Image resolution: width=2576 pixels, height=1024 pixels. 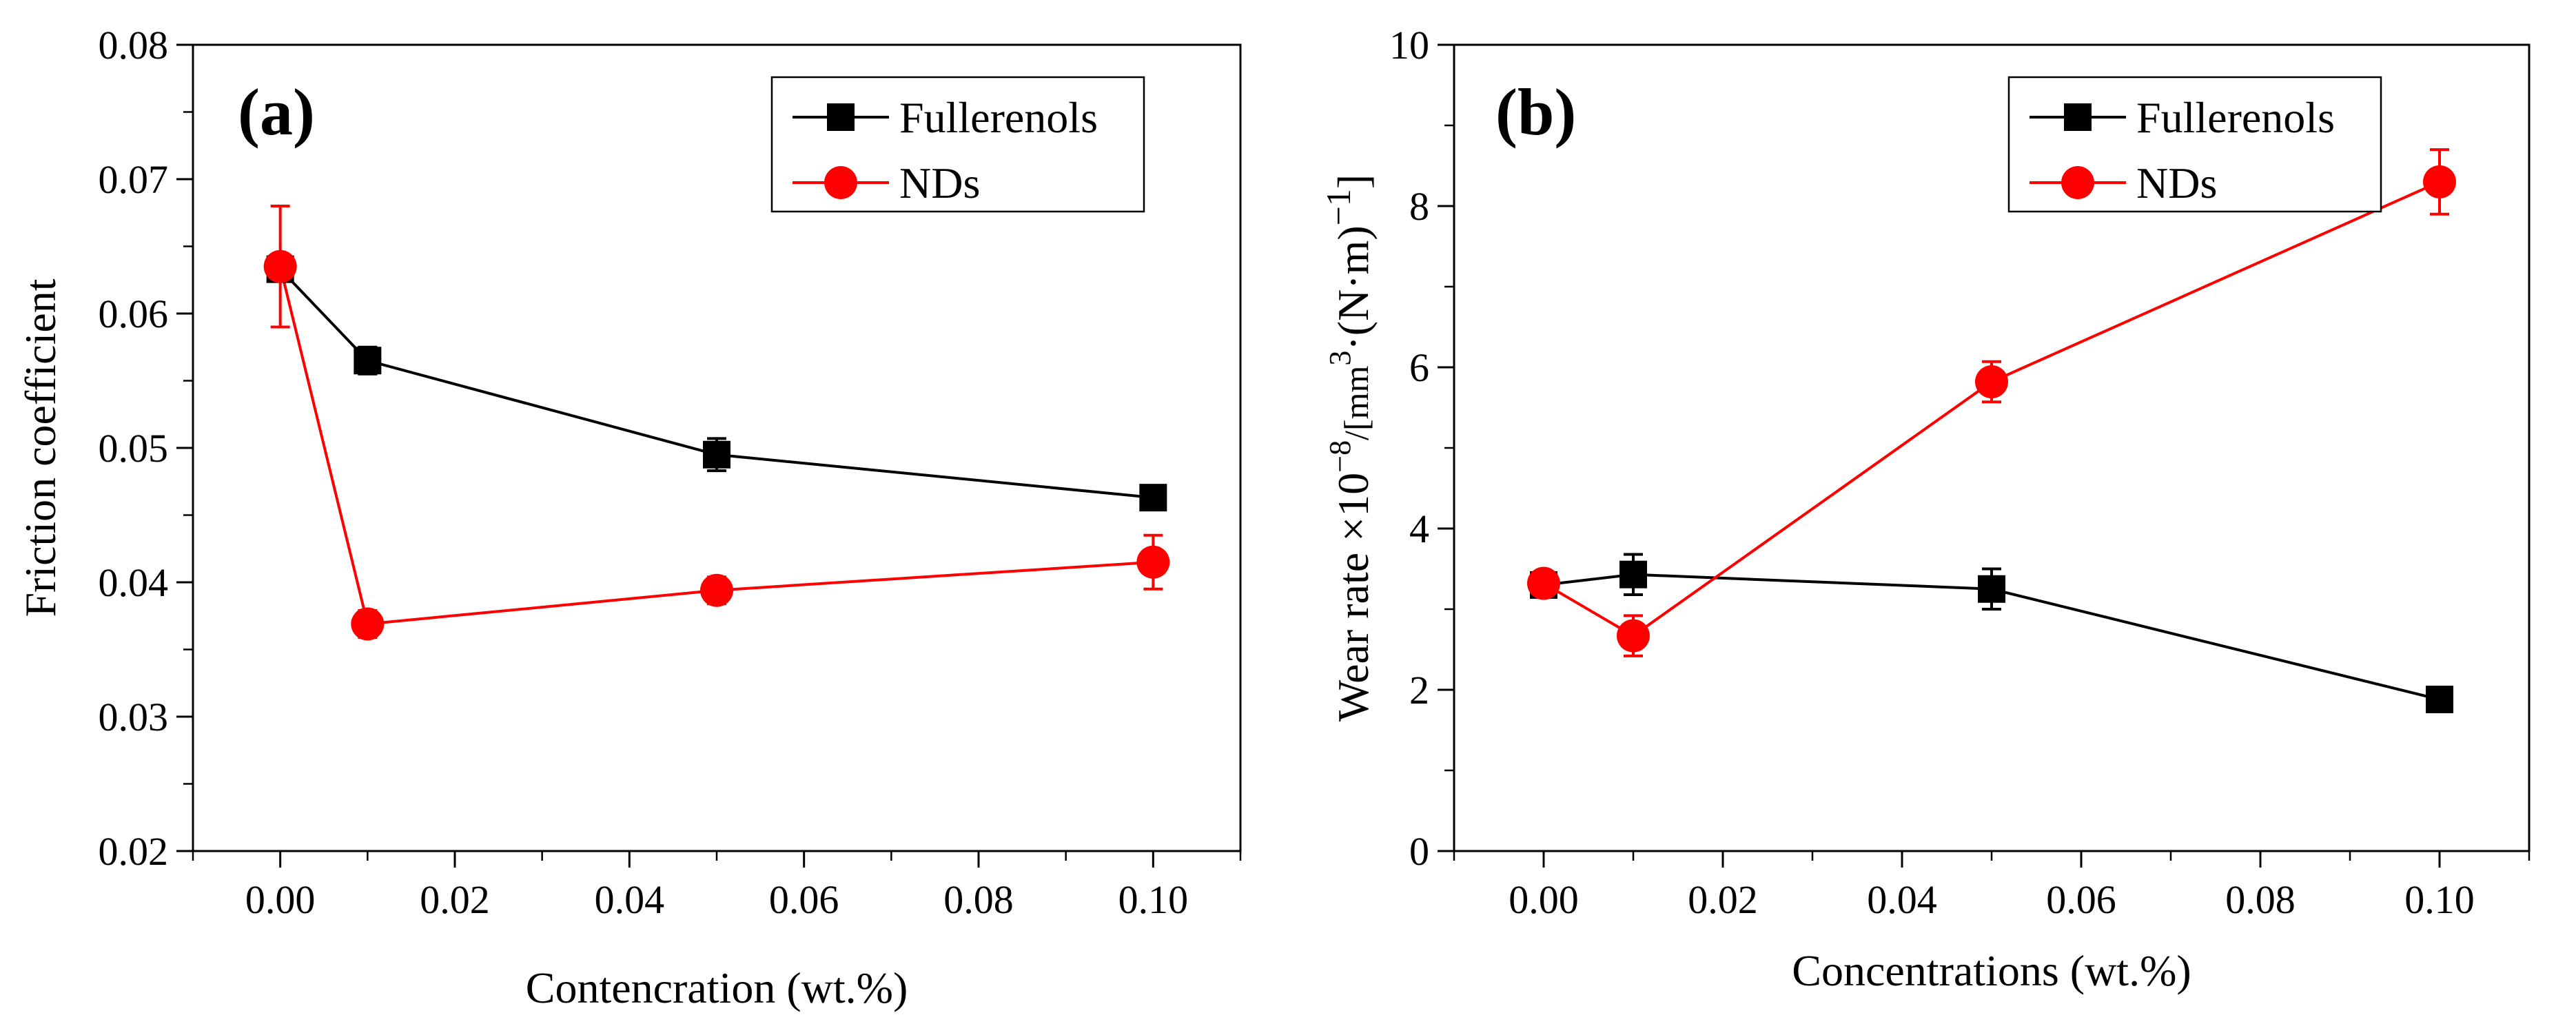 I want to click on y-axis-title: Friction coefficient, so click(x=40, y=447).